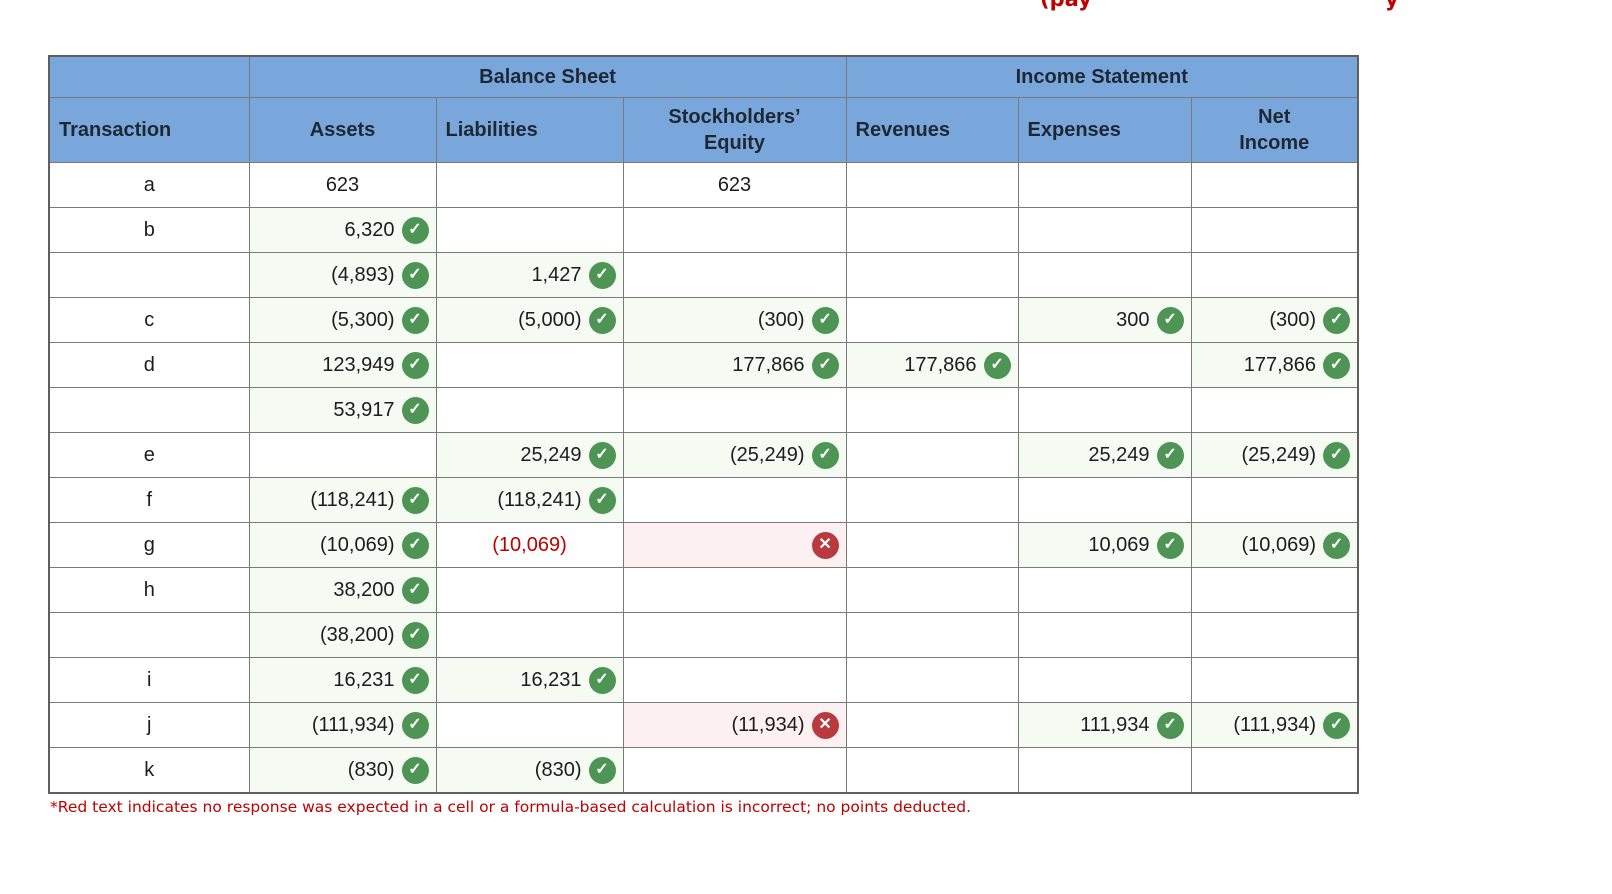 This screenshot has width=1612, height=894. What do you see at coordinates (149, 410) in the screenshot?
I see `transaction-label` at bounding box center [149, 410].